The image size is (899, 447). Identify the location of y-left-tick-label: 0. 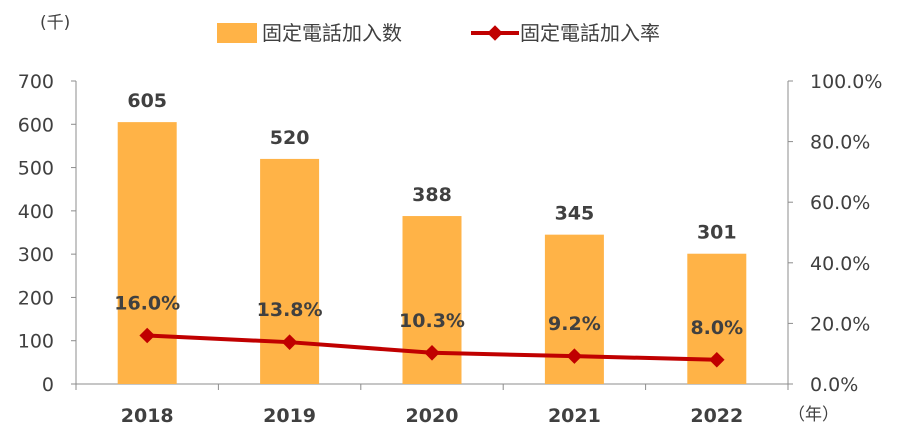
(48, 385).